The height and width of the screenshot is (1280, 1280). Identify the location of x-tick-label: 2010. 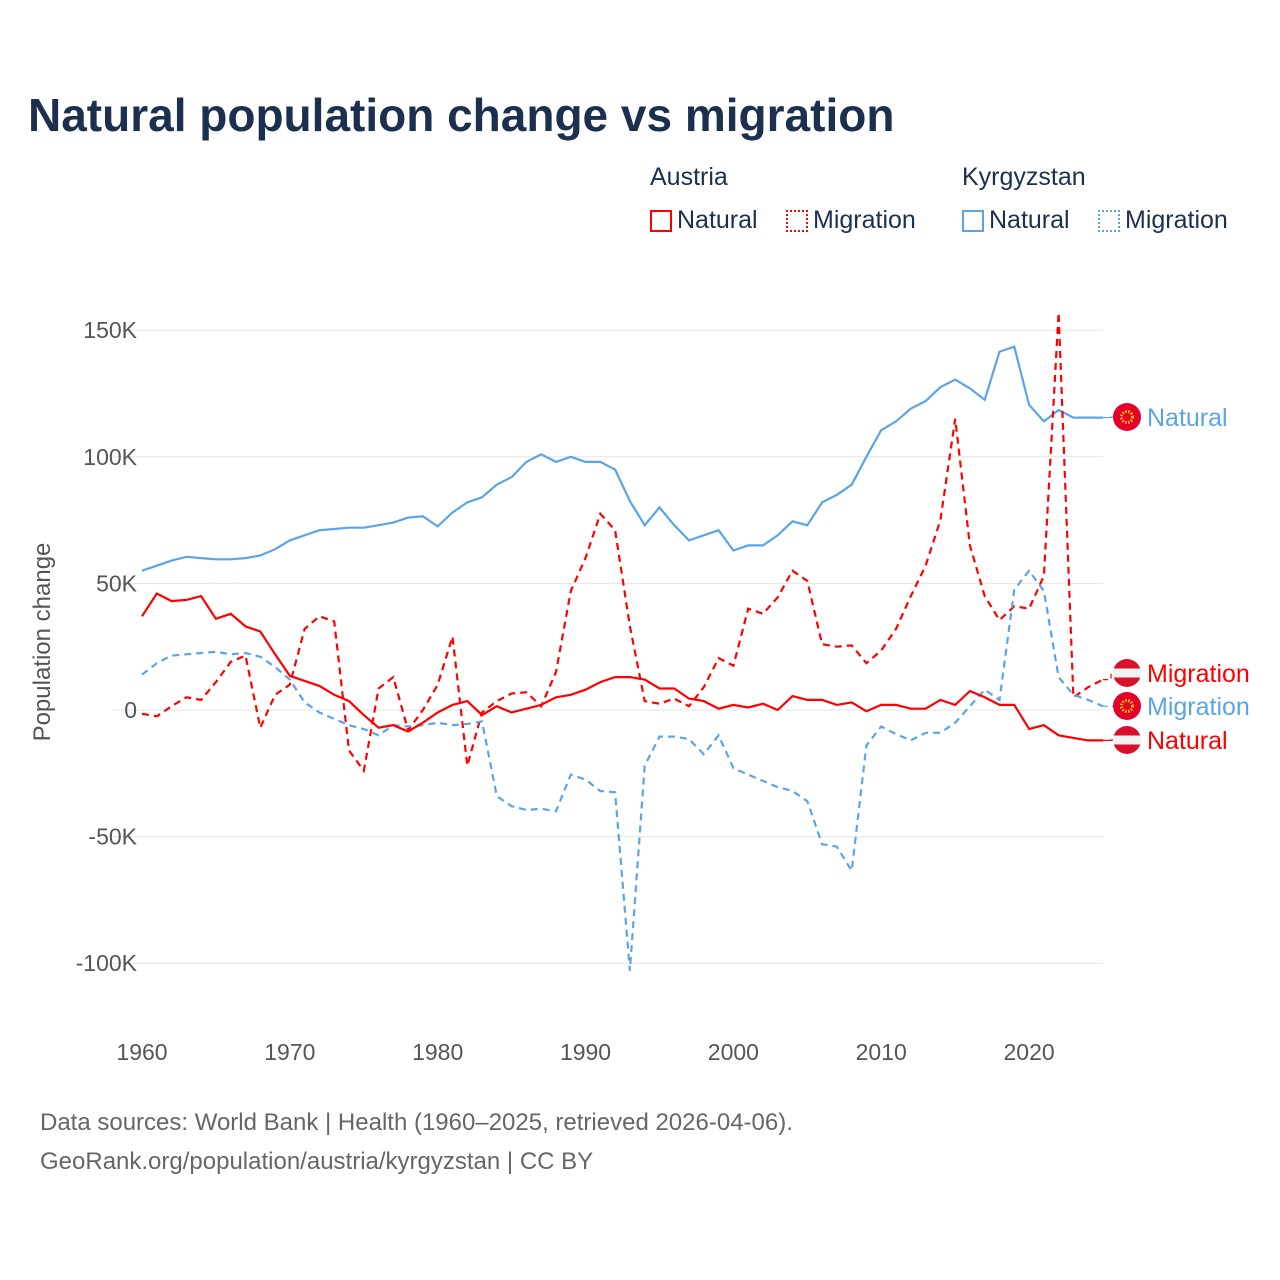
(881, 1052).